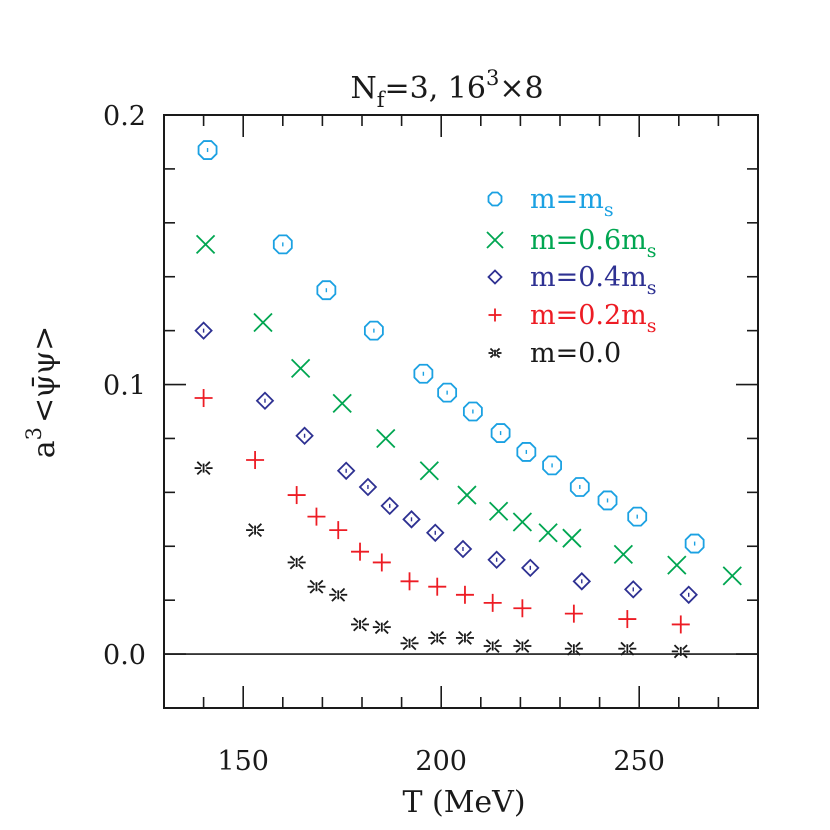 This screenshot has width=830, height=830. What do you see at coordinates (124, 655) in the screenshot?
I see `y-tick-label: 0.0` at bounding box center [124, 655].